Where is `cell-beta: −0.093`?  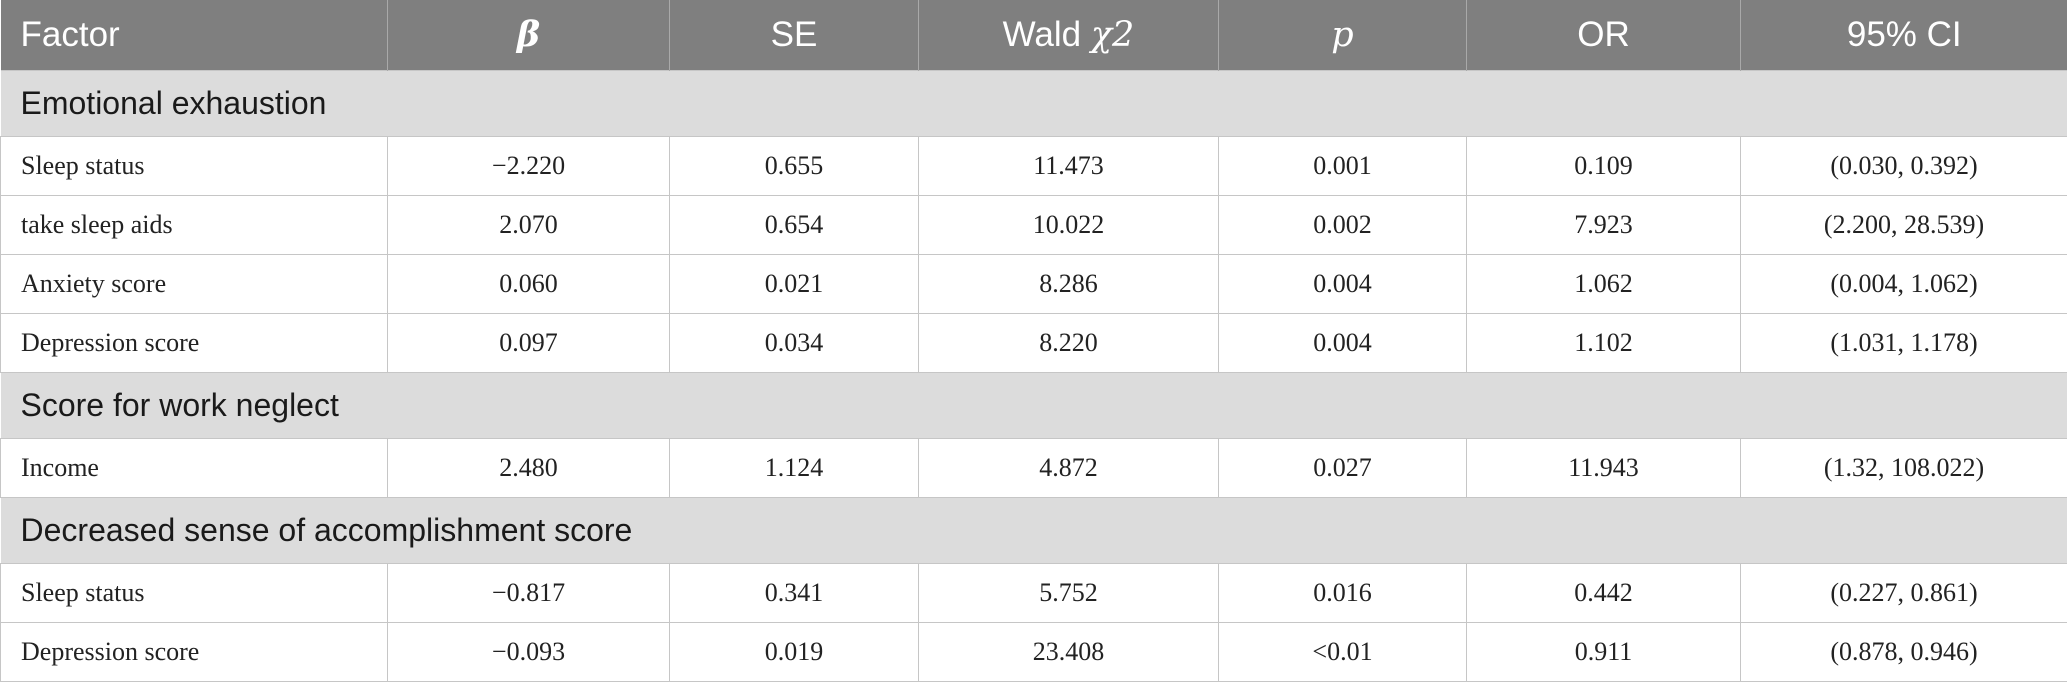
cell-beta: −0.093 is located at coordinates (528, 651).